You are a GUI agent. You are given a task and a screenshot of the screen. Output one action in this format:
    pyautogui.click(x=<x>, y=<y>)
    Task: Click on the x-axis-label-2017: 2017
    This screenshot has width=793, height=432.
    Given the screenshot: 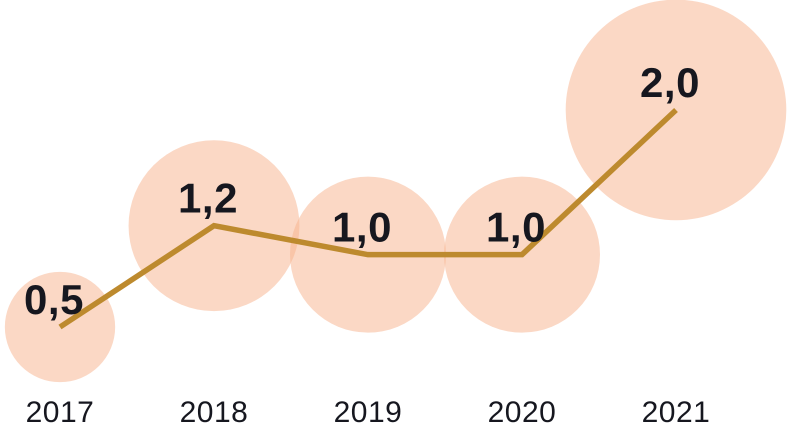 What is the action you would take?
    pyautogui.click(x=60, y=412)
    